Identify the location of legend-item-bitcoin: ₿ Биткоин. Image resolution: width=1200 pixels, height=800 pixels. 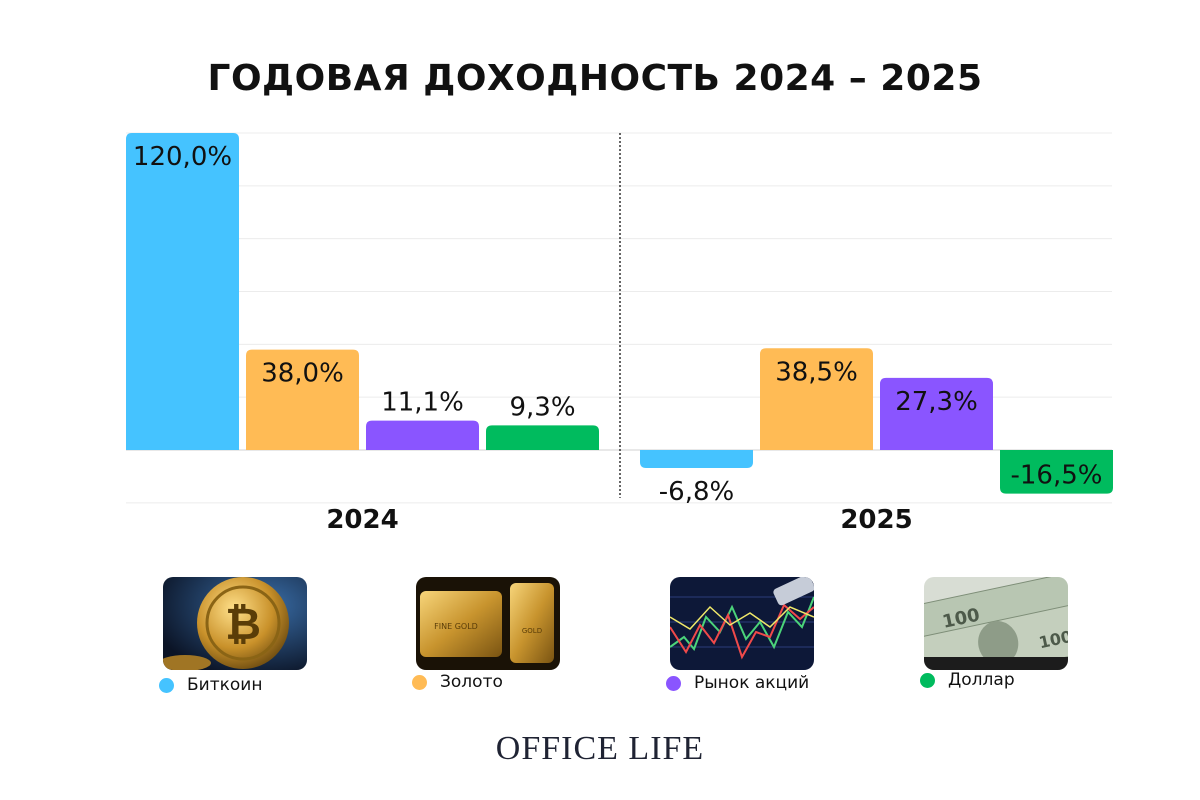
(261, 637).